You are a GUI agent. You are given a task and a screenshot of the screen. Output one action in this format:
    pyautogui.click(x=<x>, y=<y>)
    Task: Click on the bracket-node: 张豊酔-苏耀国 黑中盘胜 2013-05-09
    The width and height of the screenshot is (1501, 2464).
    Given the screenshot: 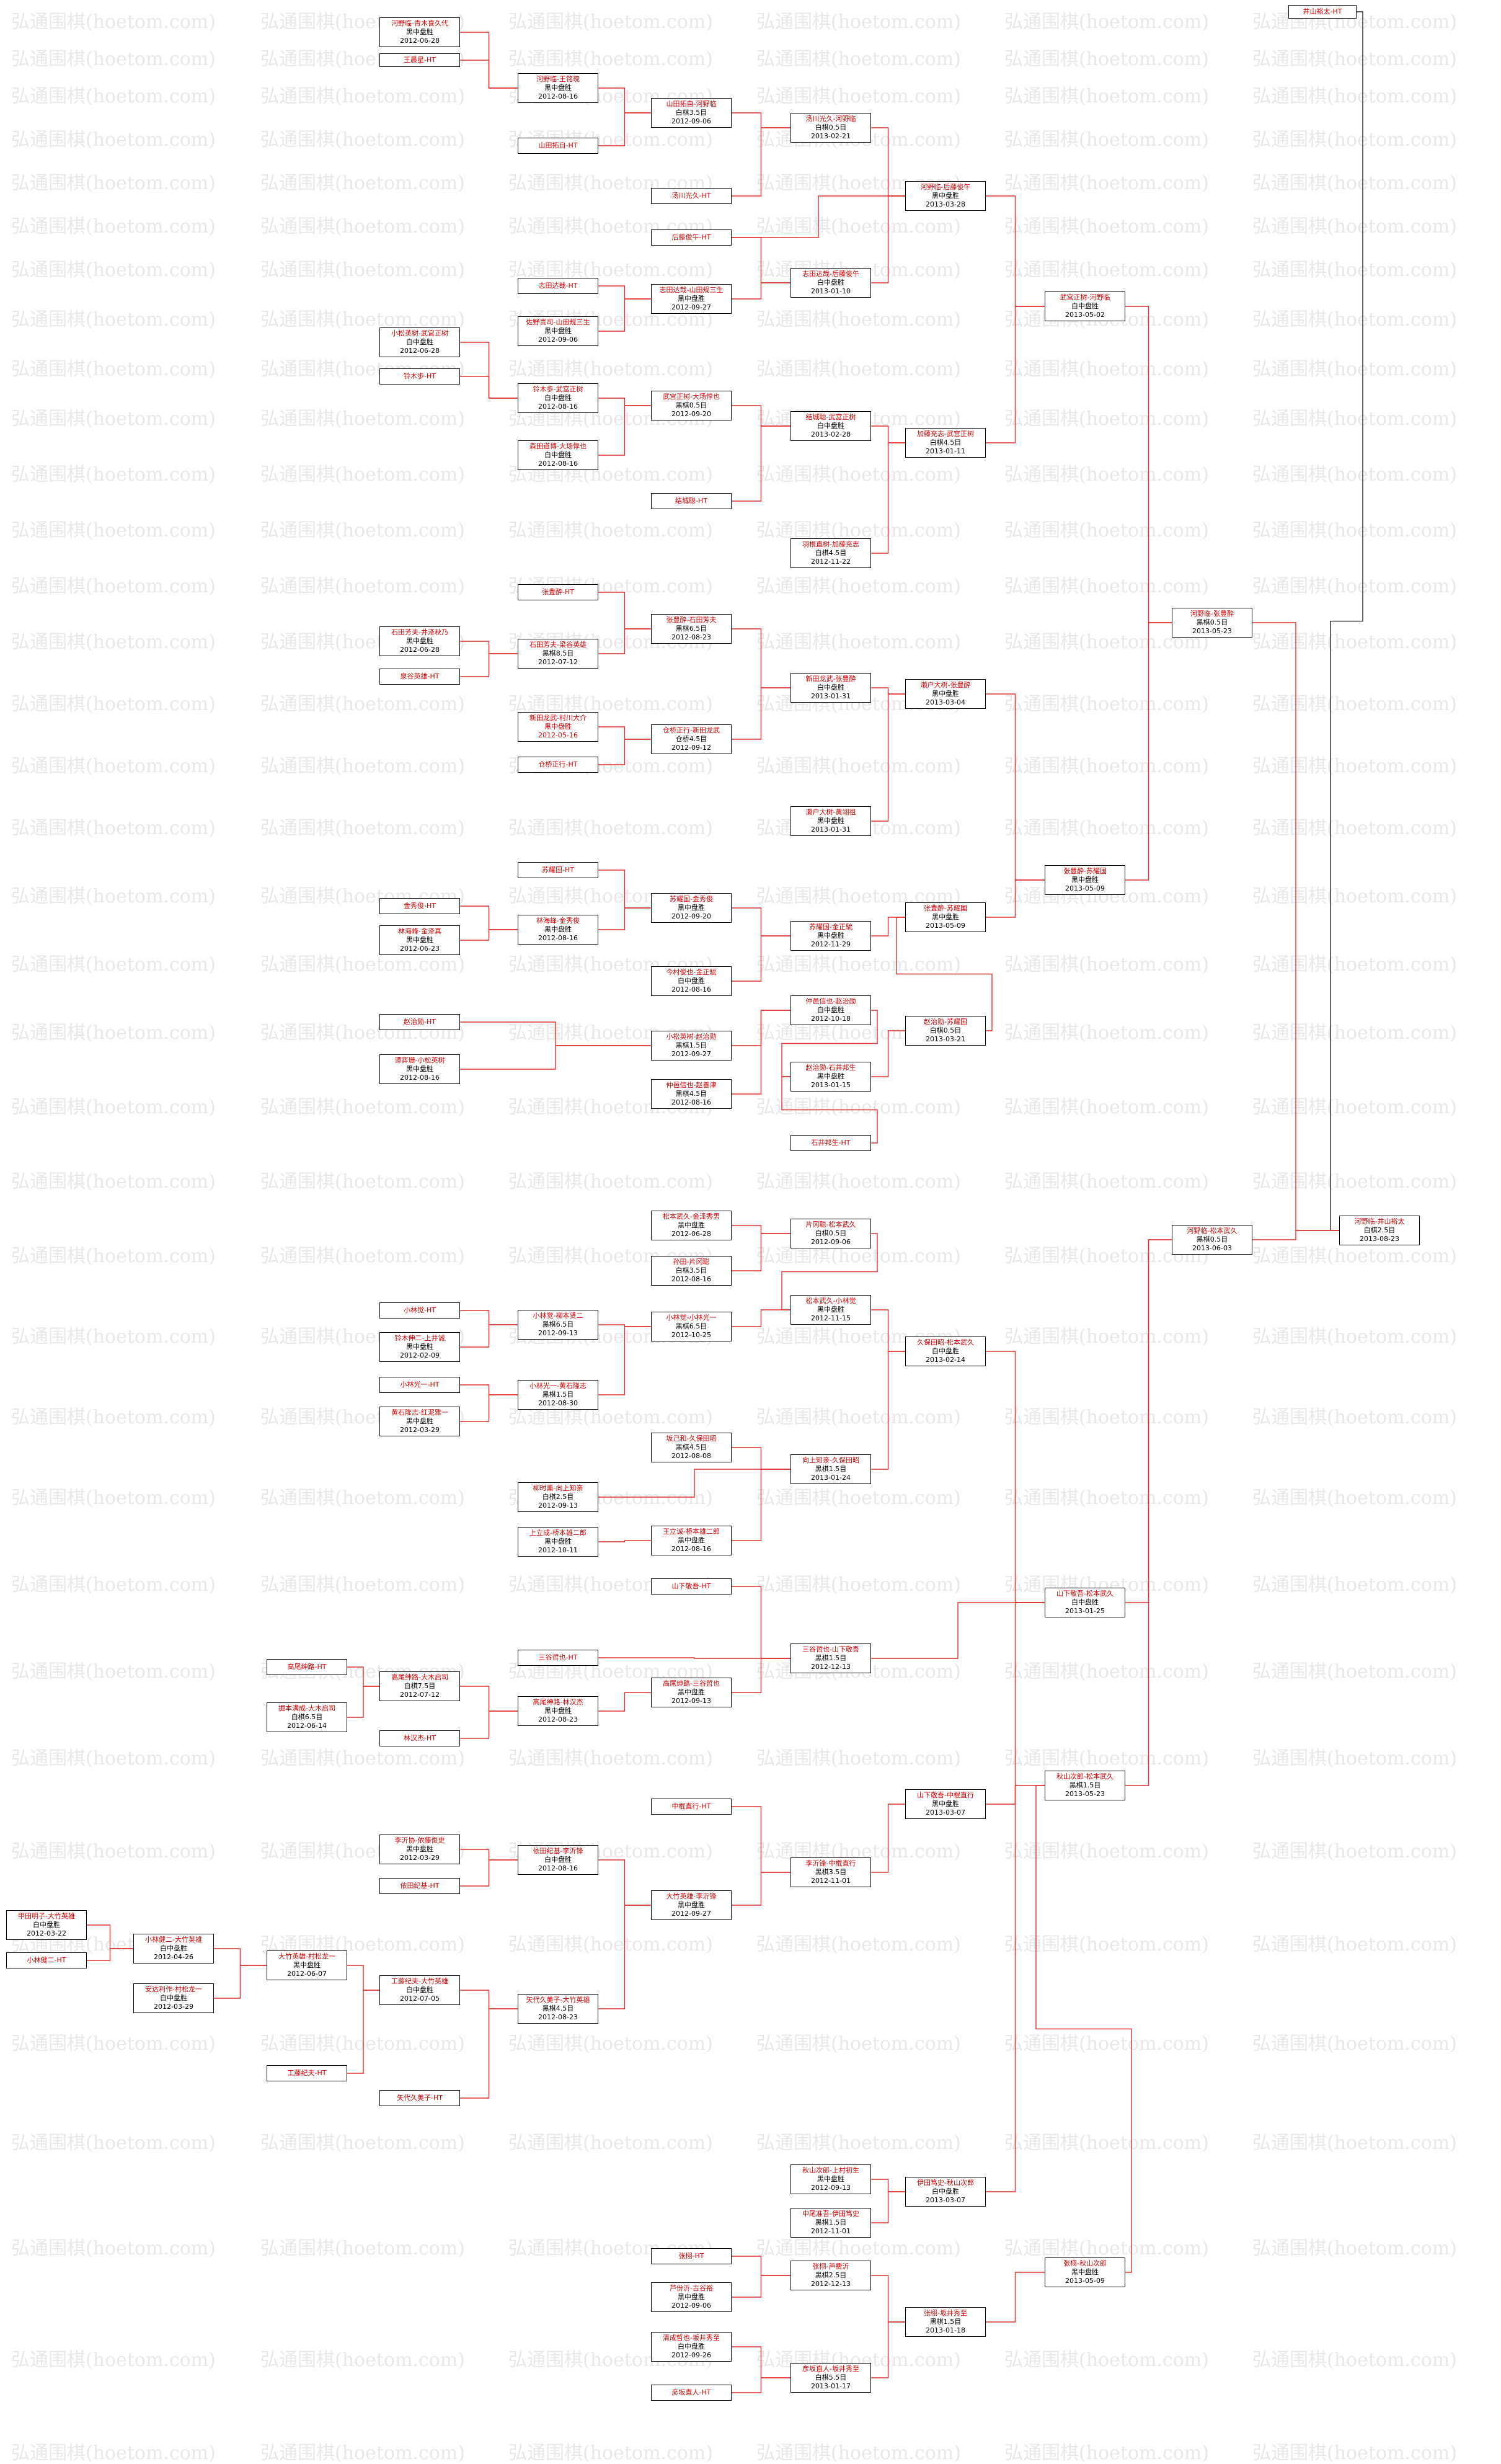 What is the action you would take?
    pyautogui.click(x=946, y=917)
    